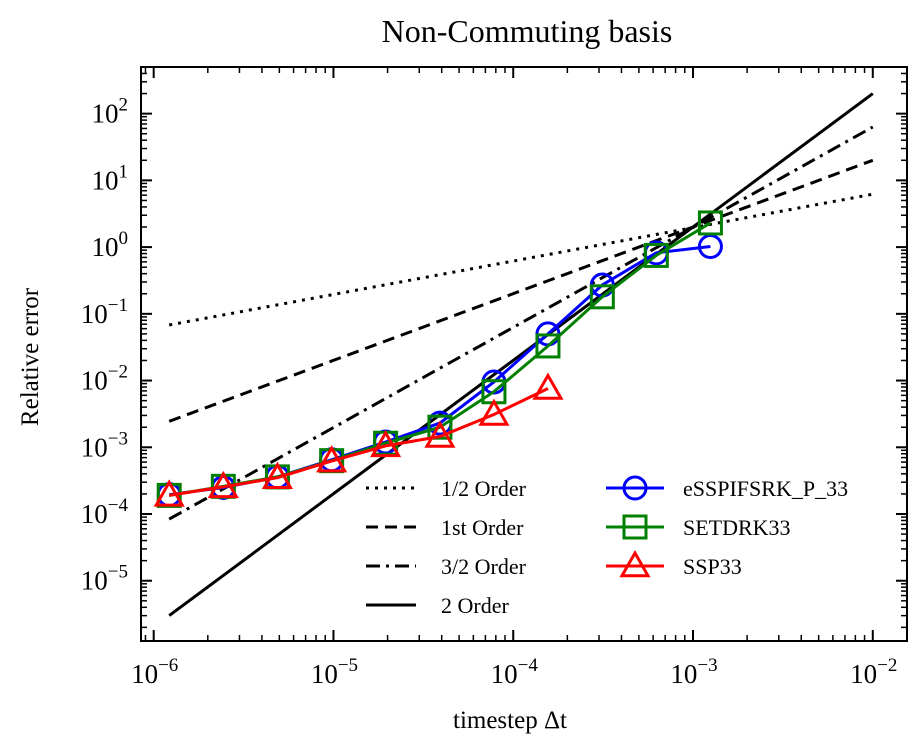 The image size is (923, 750). I want to click on y-tick-label: 10⁻¹, so click(104, 312).